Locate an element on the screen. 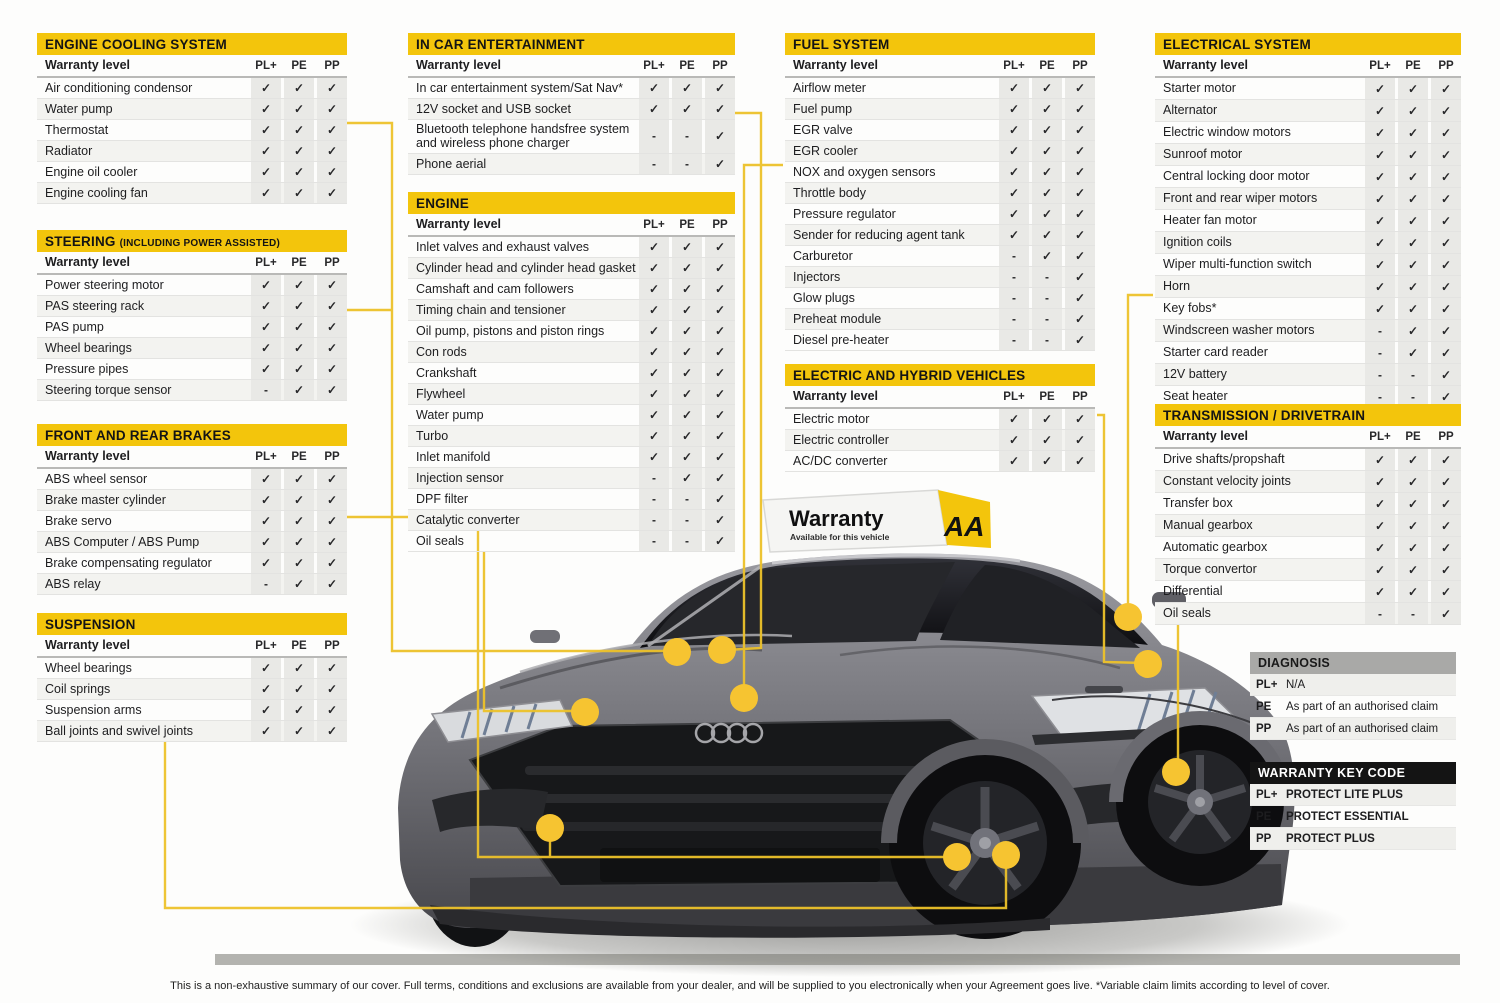 The image size is (1500, 1003). row-label: Throttle body is located at coordinates (829, 192).